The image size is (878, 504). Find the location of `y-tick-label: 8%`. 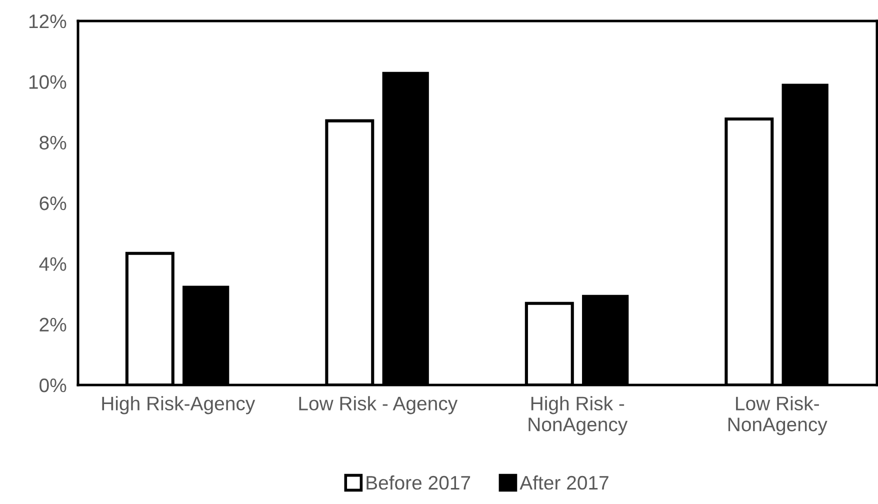

y-tick-label: 8% is located at coordinates (53, 143).